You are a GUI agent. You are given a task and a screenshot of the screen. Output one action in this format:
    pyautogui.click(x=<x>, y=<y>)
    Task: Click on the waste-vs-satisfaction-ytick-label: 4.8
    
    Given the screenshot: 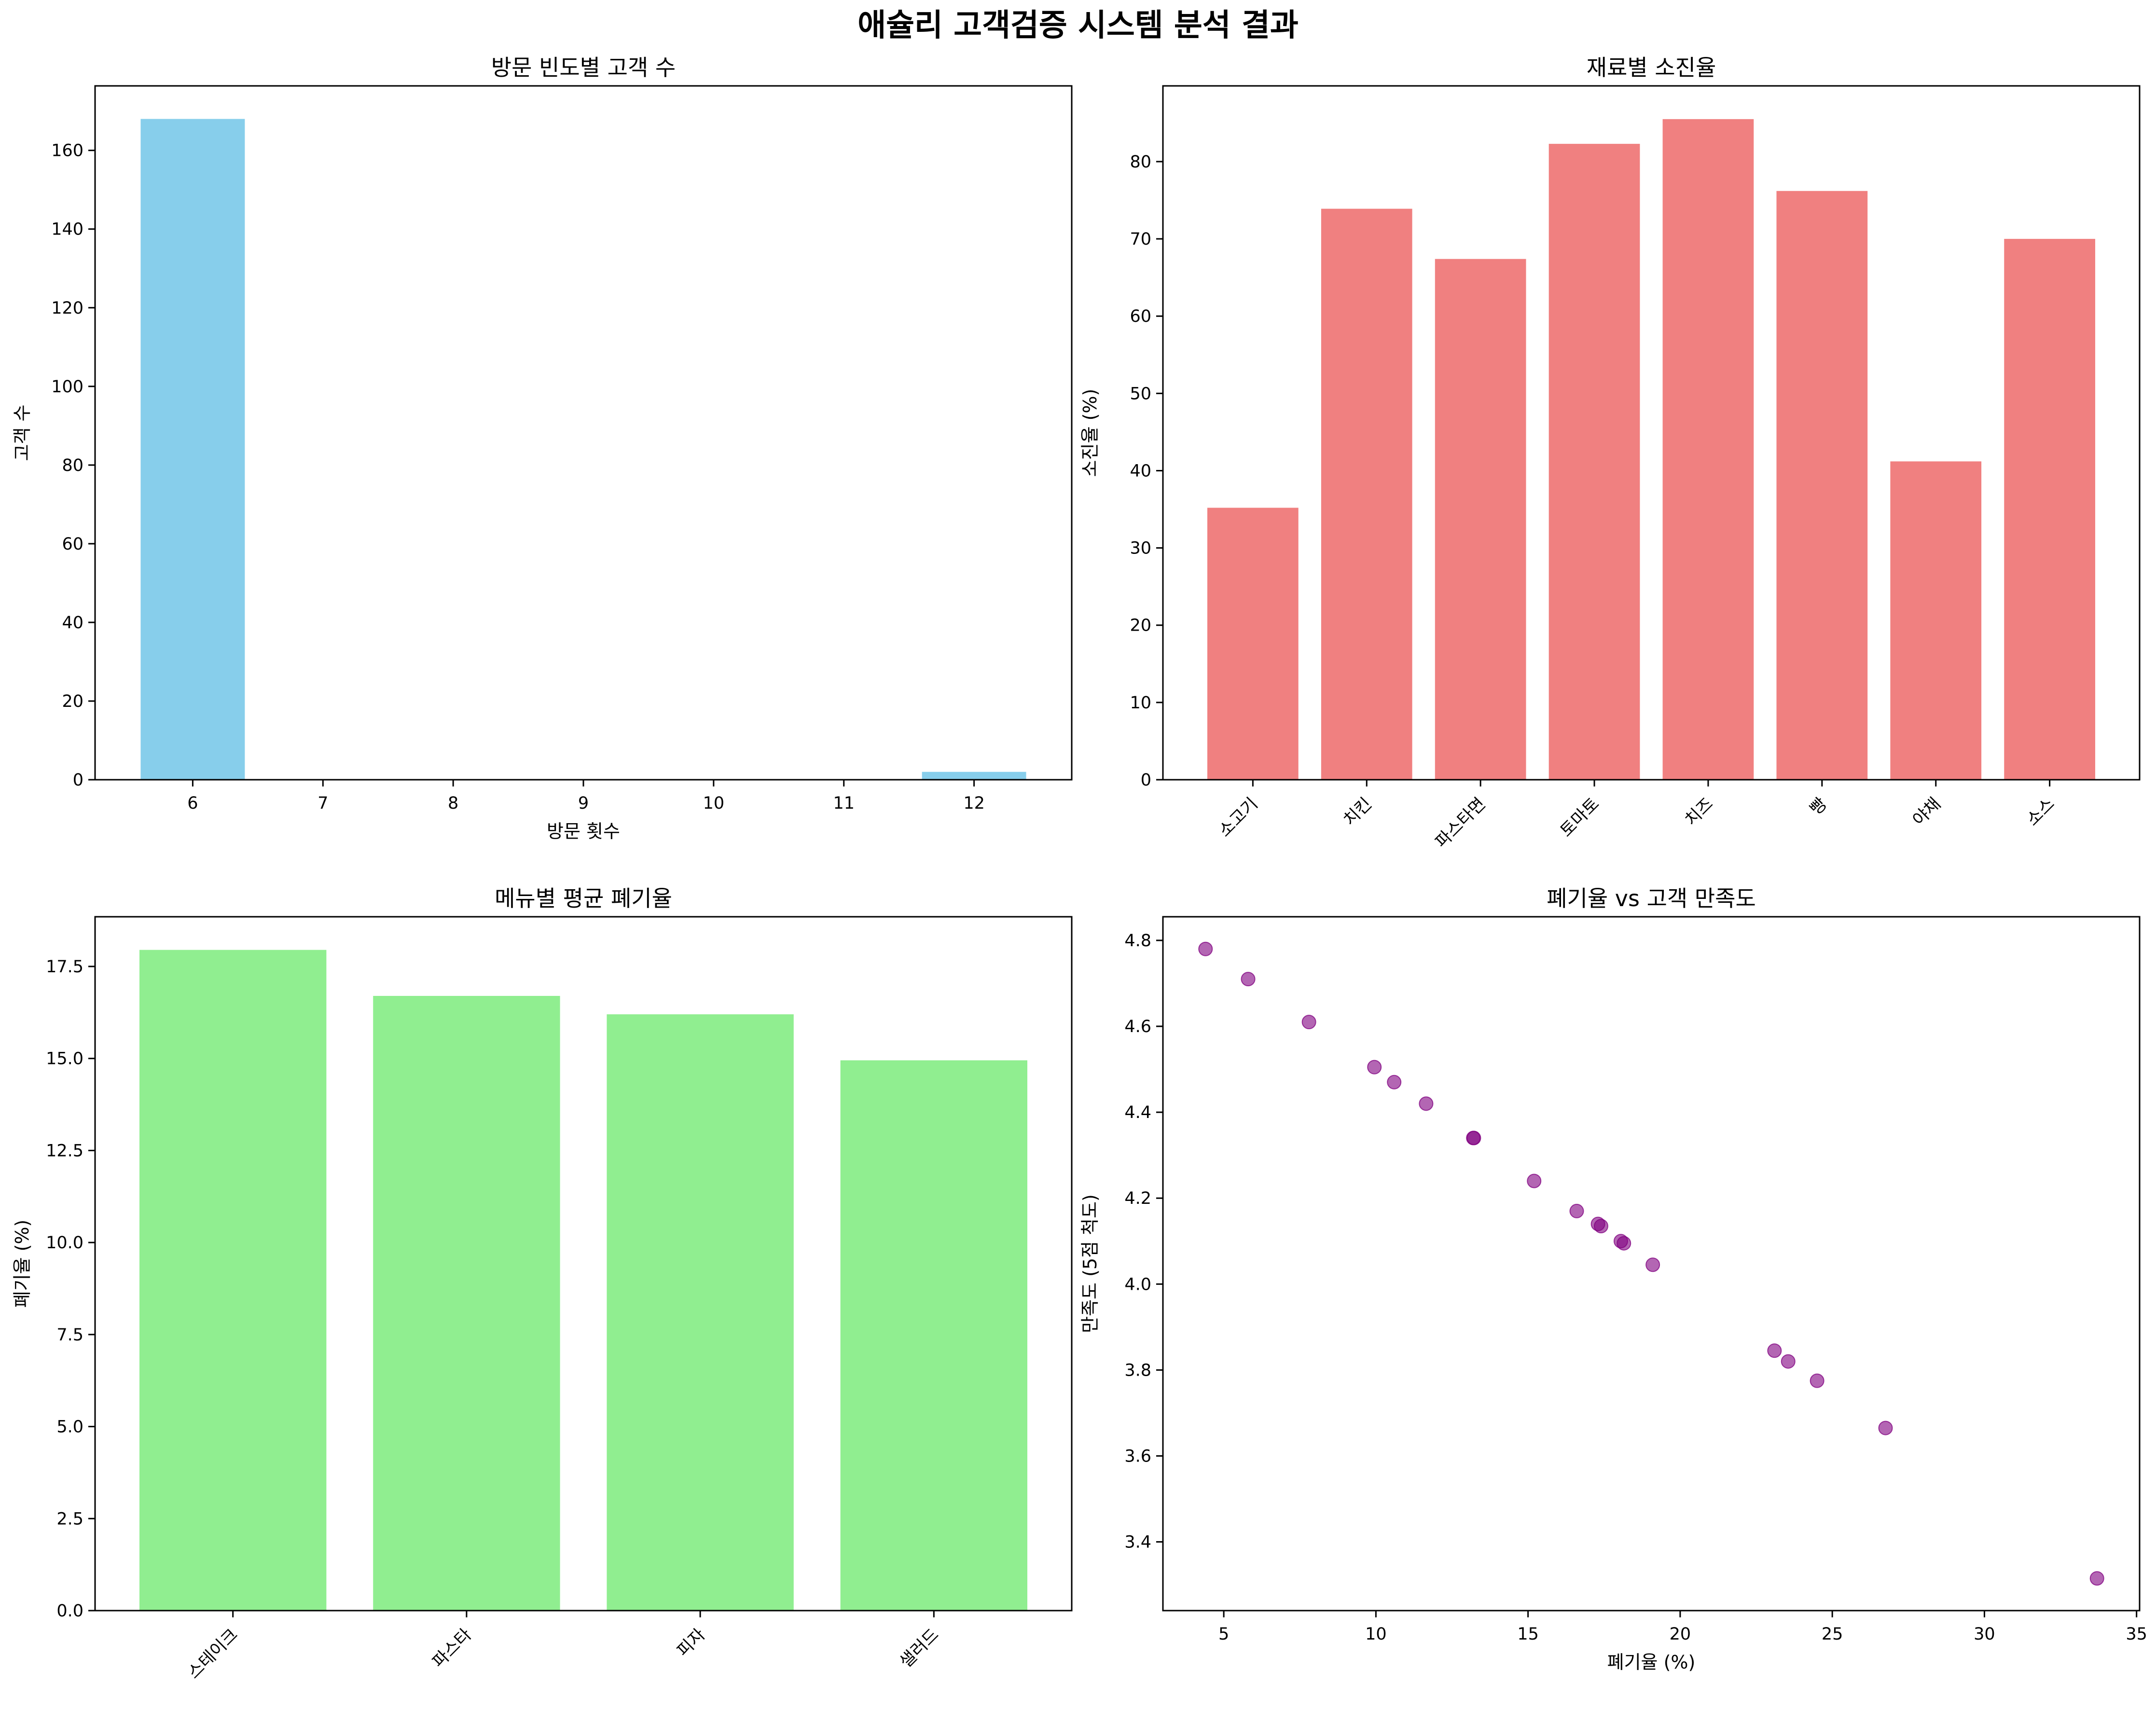 What is the action you would take?
    pyautogui.click(x=1137, y=941)
    